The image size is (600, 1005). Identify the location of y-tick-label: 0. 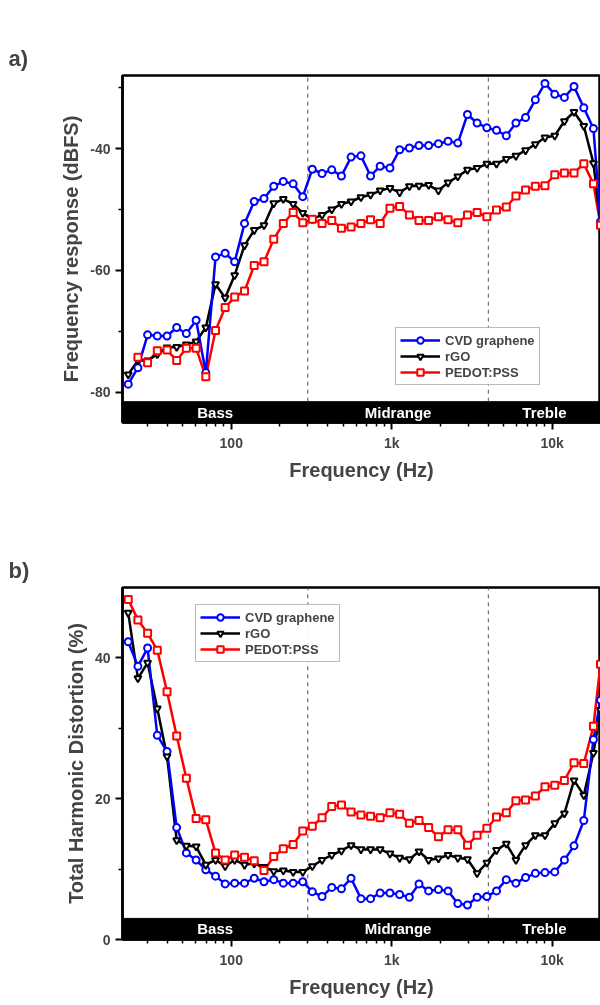
(106, 939).